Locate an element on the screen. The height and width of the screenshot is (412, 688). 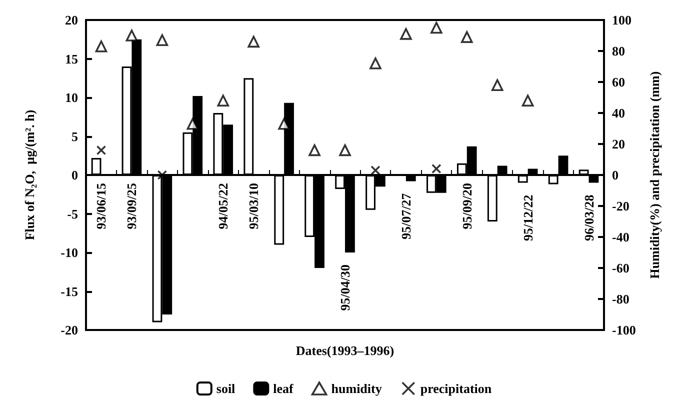
y2-tick-label: -60 is located at coordinates (621, 268).